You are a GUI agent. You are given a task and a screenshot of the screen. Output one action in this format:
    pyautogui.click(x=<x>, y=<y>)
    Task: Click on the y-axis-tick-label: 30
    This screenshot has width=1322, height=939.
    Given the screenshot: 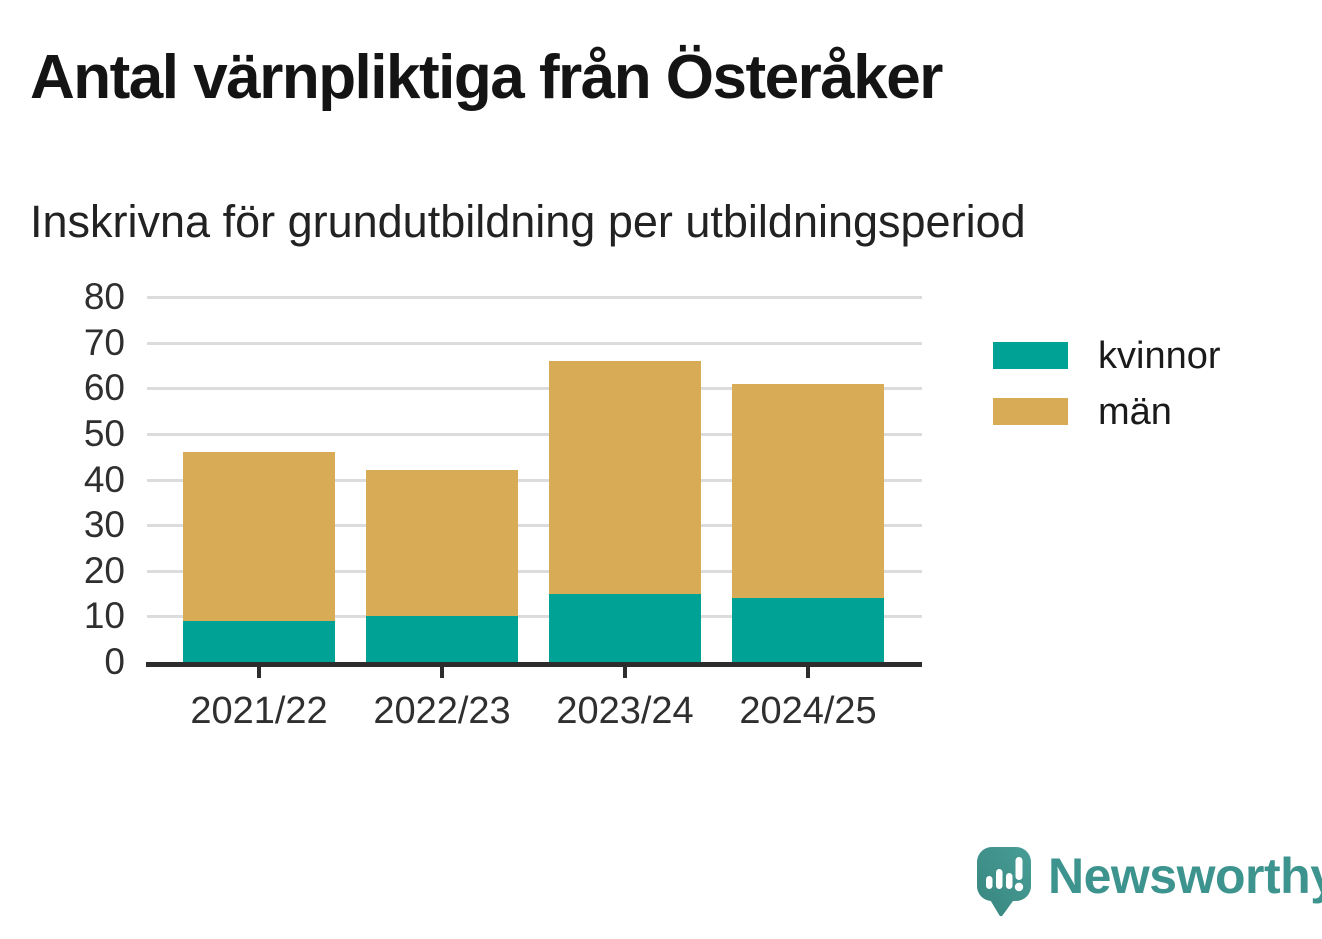 What is the action you would take?
    pyautogui.click(x=104, y=525)
    